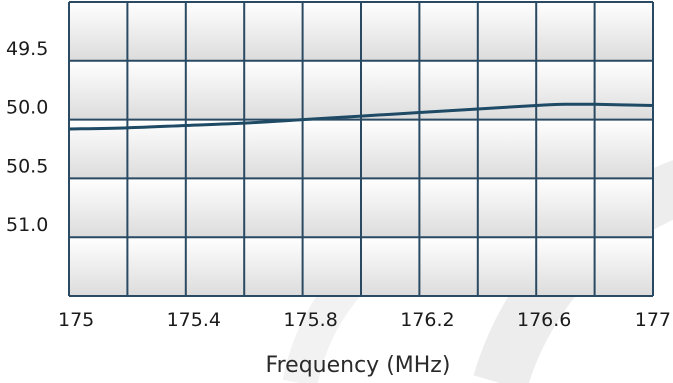  What do you see at coordinates (27, 166) in the screenshot?
I see `y-tick-label: 50.5` at bounding box center [27, 166].